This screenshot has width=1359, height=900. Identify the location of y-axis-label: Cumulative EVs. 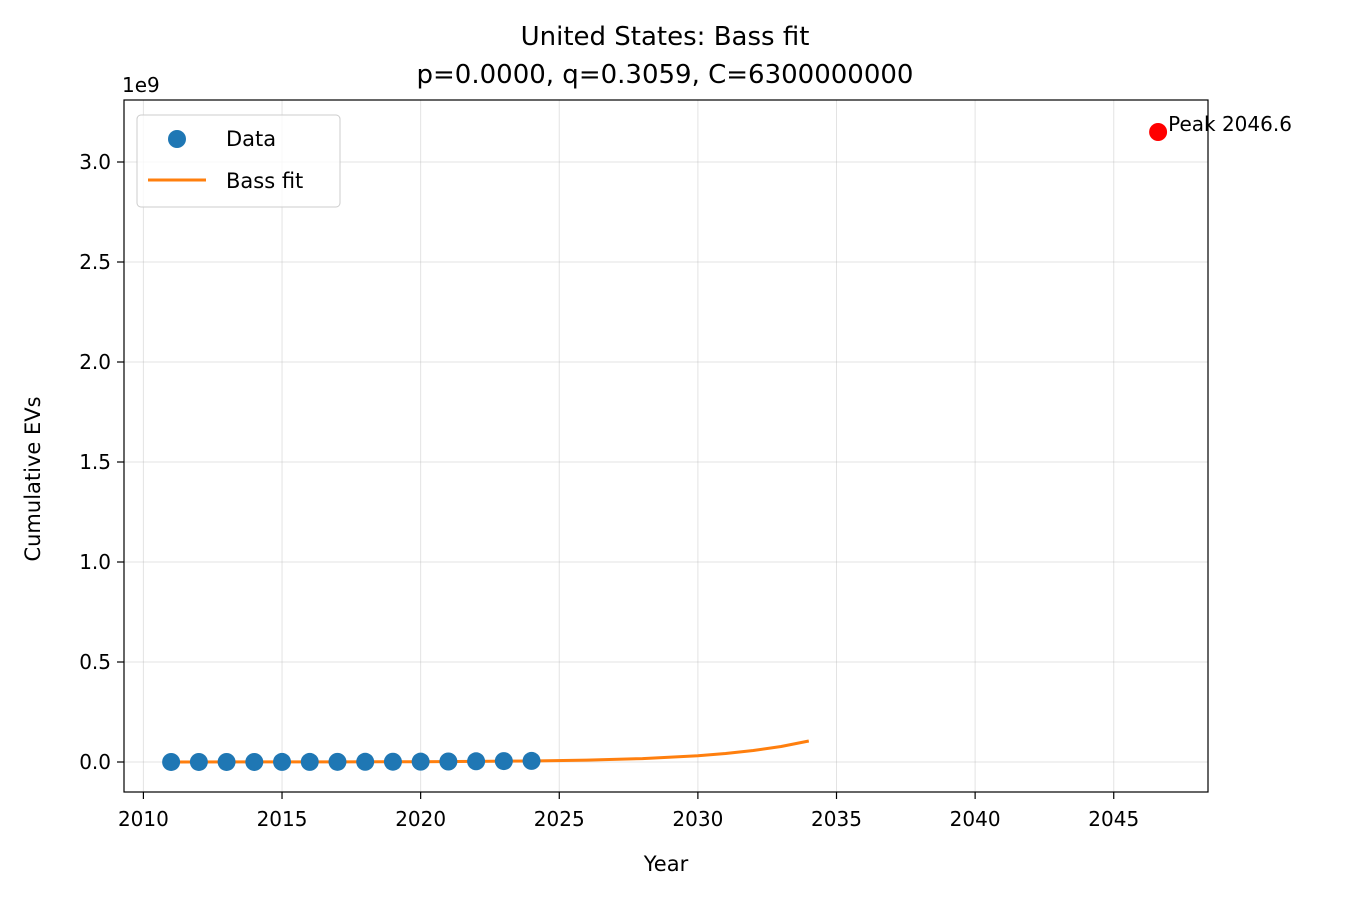
(33, 478).